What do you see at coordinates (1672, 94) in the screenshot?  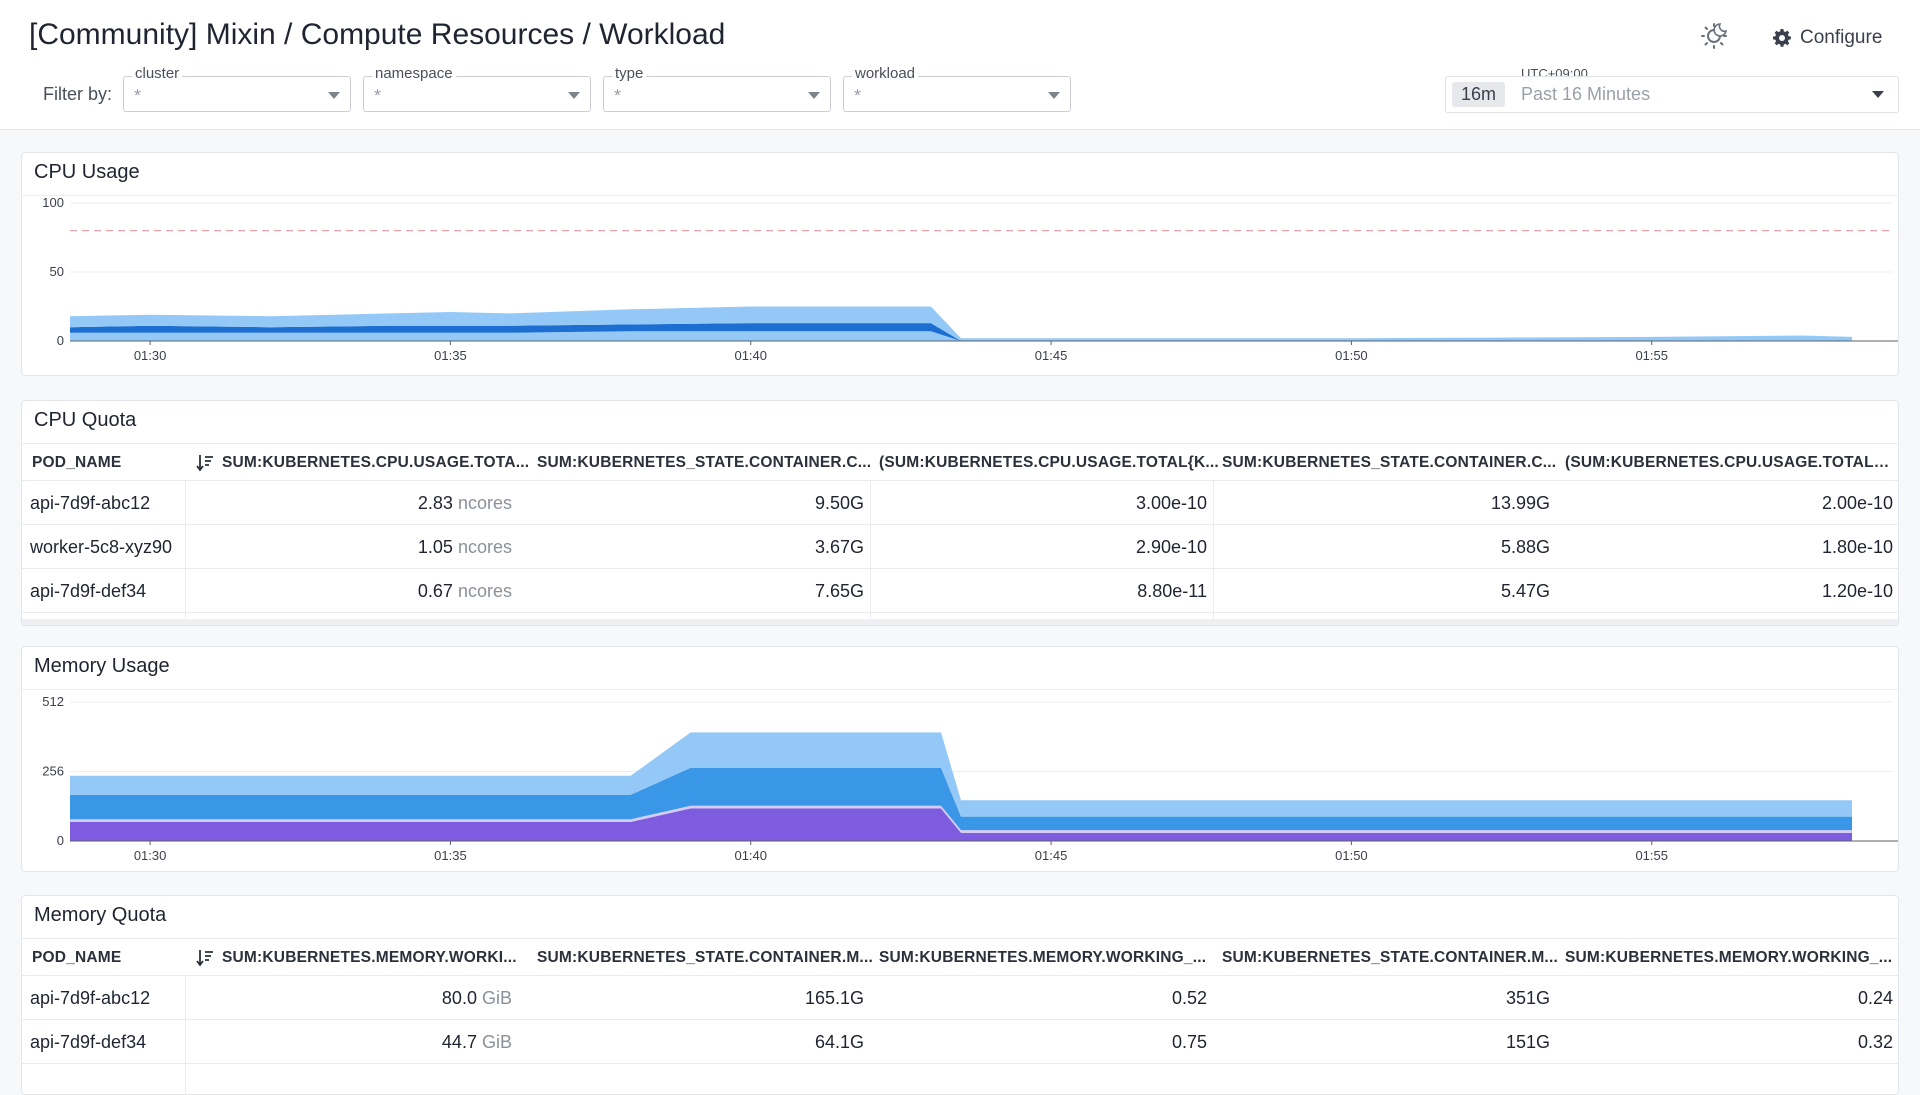 I see `time-range-picker: 16m Past 16 Minutes` at bounding box center [1672, 94].